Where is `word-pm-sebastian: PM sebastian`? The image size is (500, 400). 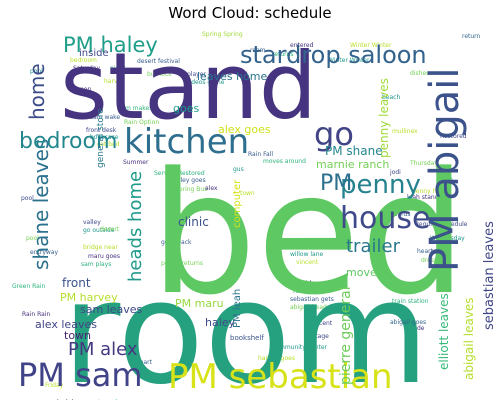
word-pm-sebastian: PM sebastian is located at coordinates (280, 377).